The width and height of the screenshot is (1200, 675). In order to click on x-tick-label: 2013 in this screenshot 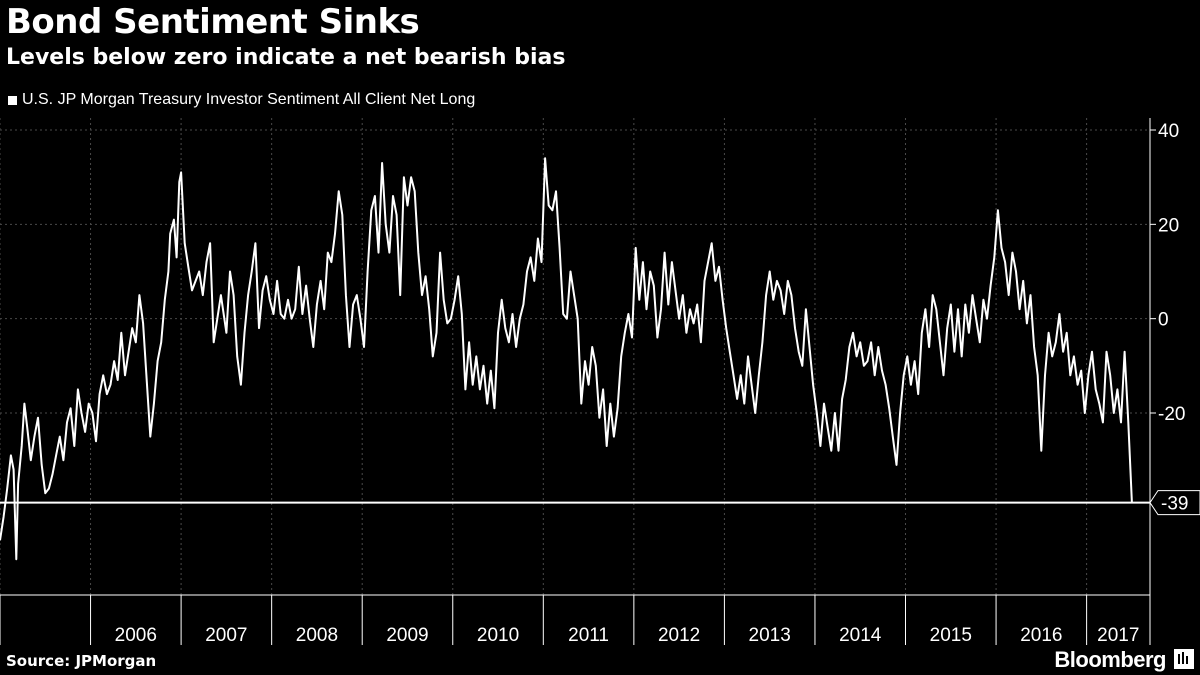, I will do `click(770, 635)`.